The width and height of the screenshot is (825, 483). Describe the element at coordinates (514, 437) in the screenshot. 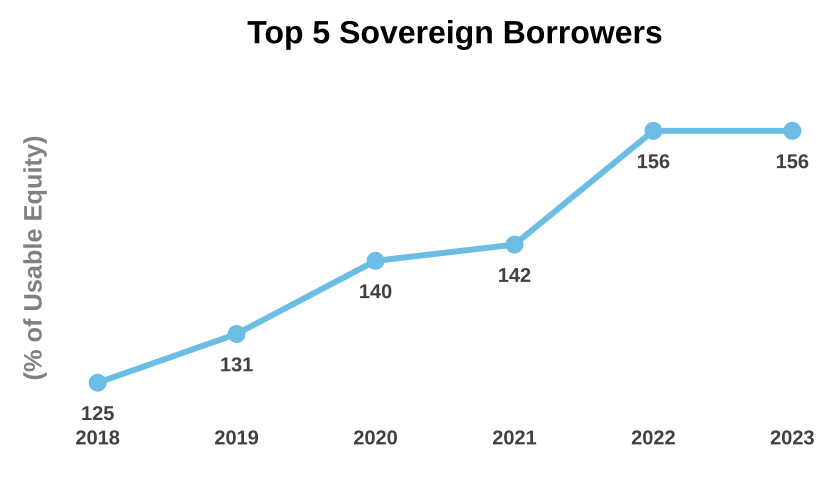

I see `x-tick-label: 2021` at that location.